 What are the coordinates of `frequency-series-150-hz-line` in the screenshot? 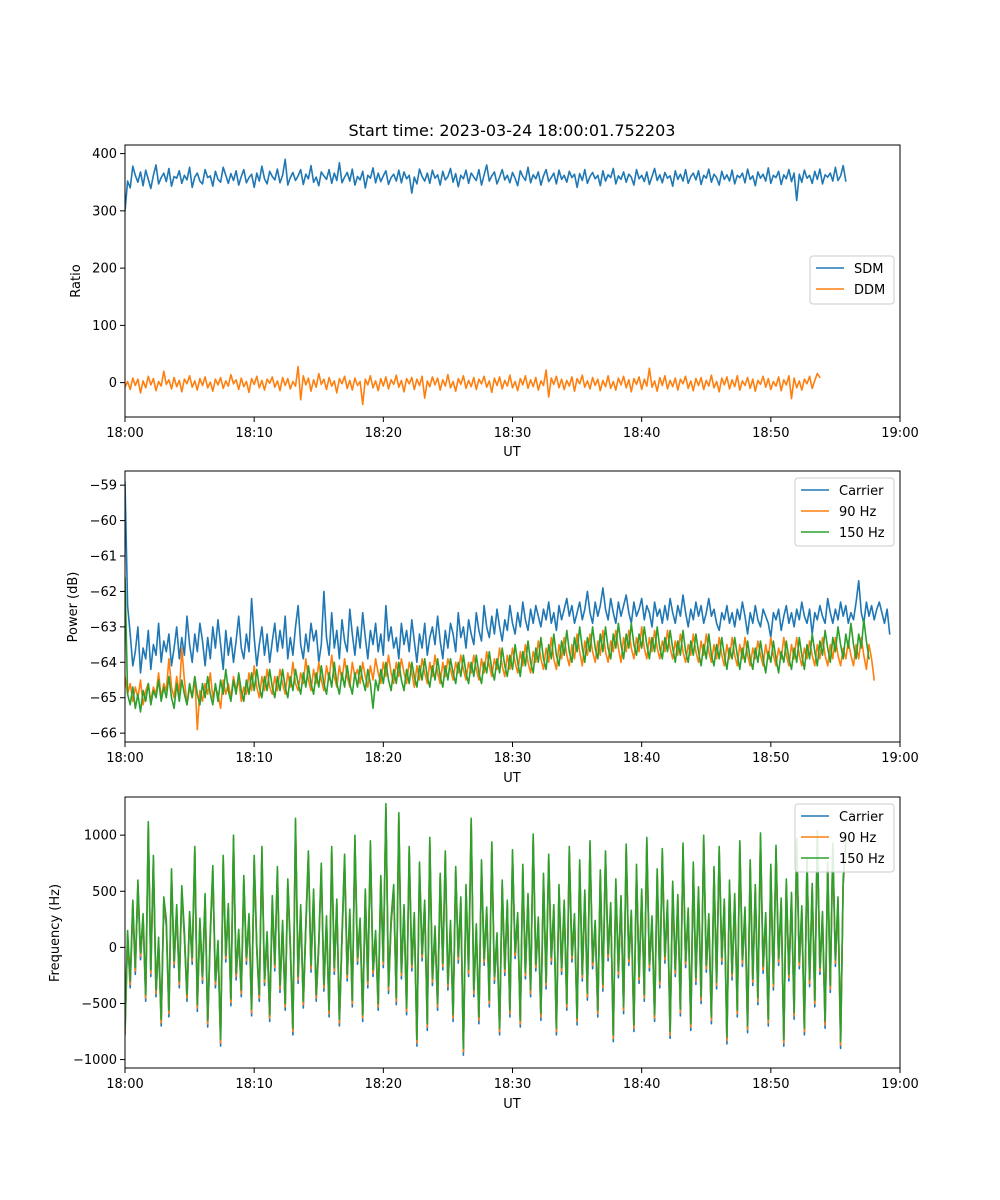 It's located at (486, 926).